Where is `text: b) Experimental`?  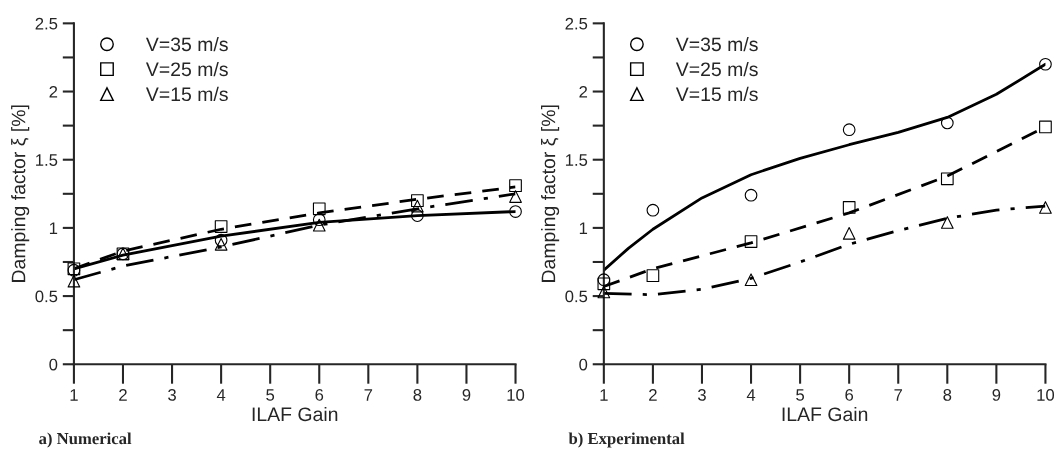
text: b) Experimental is located at coordinates (626, 440).